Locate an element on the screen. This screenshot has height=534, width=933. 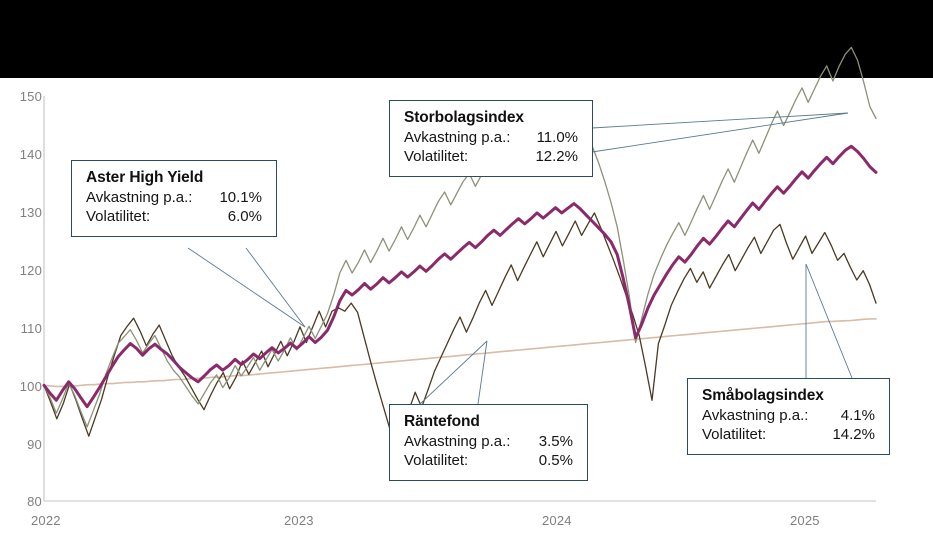
callout-title: Storbolagsindex is located at coordinates (464, 117).